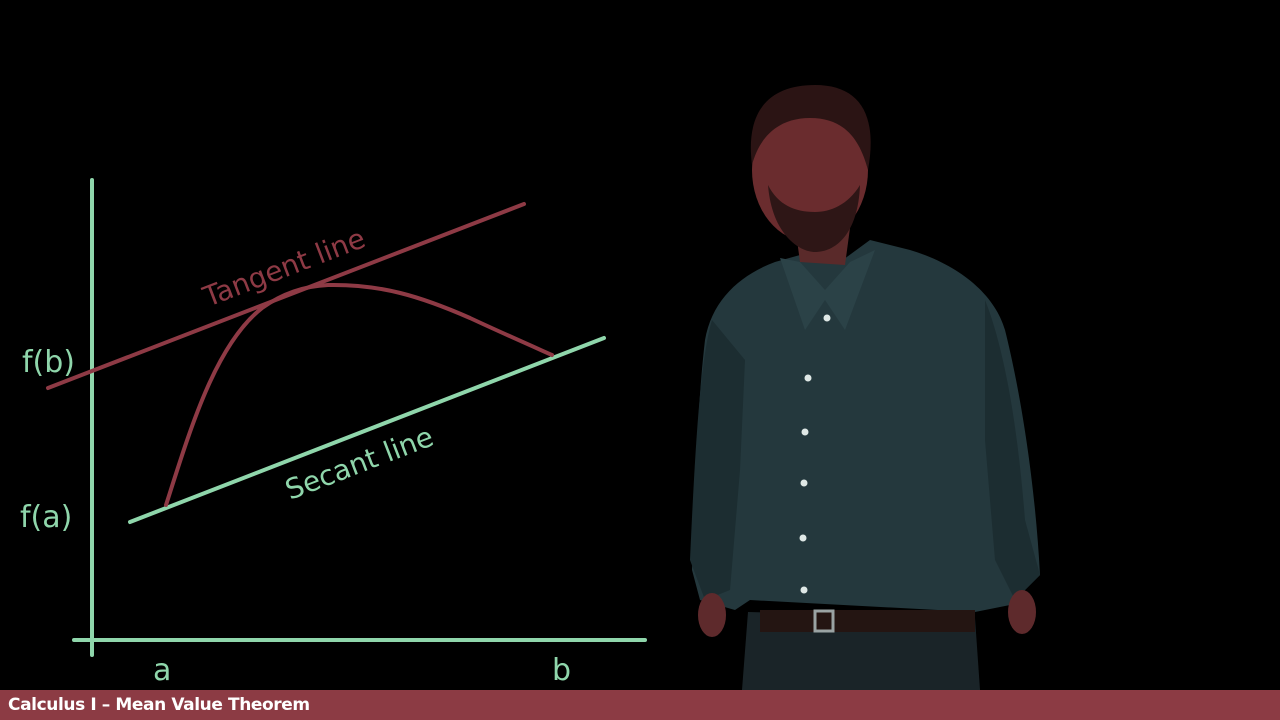 Image resolution: width=1280 pixels, height=720 pixels. What do you see at coordinates (359, 394) in the screenshot?
I see `function-curve` at bounding box center [359, 394].